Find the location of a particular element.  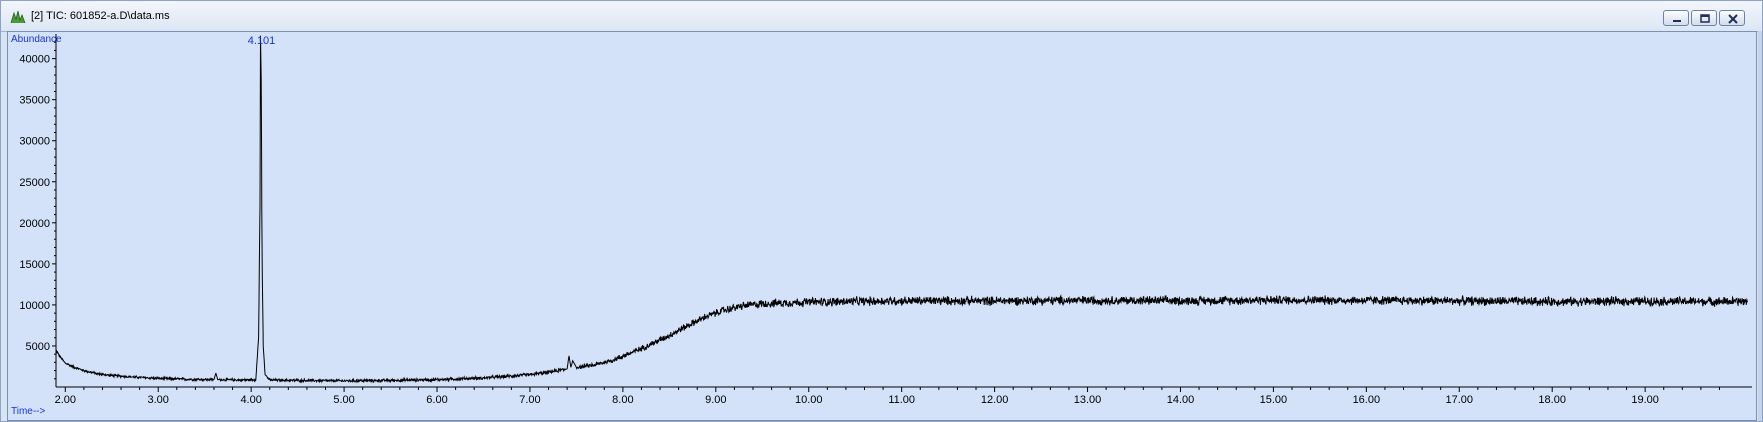

restore-icon is located at coordinates (1705, 18).